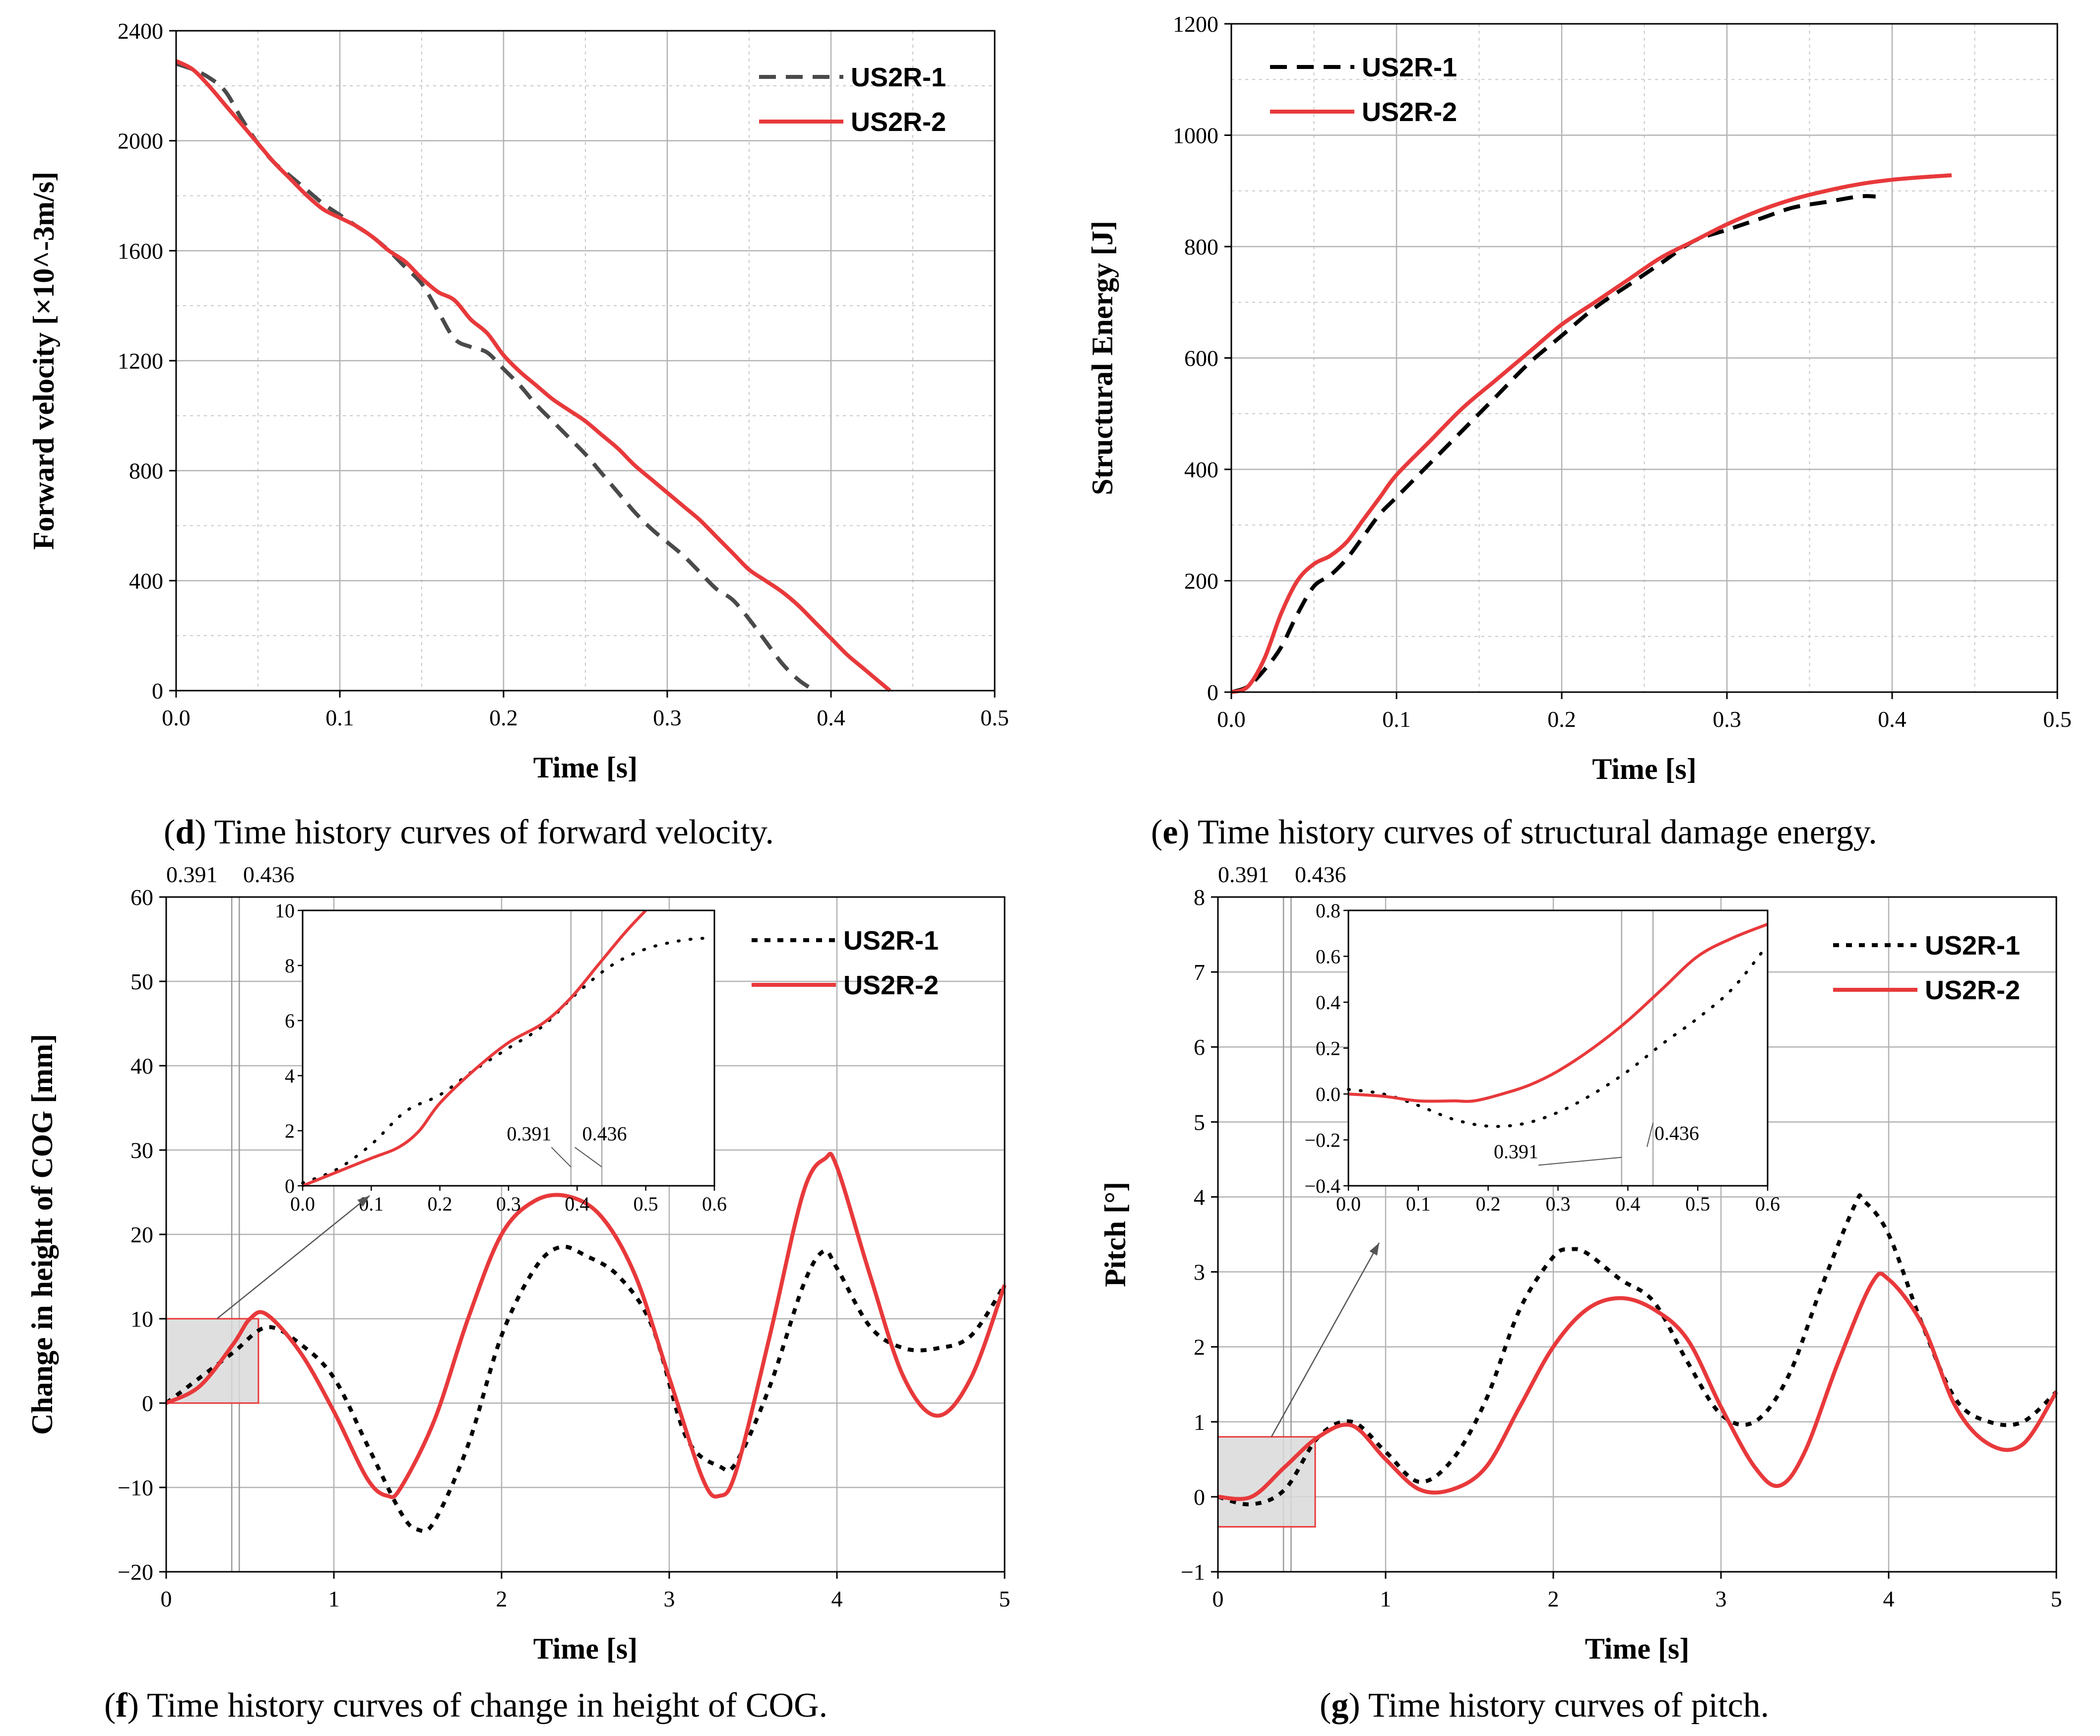  Describe the element at coordinates (141, 1150) in the screenshot. I see `y-tick-label: 30` at that location.